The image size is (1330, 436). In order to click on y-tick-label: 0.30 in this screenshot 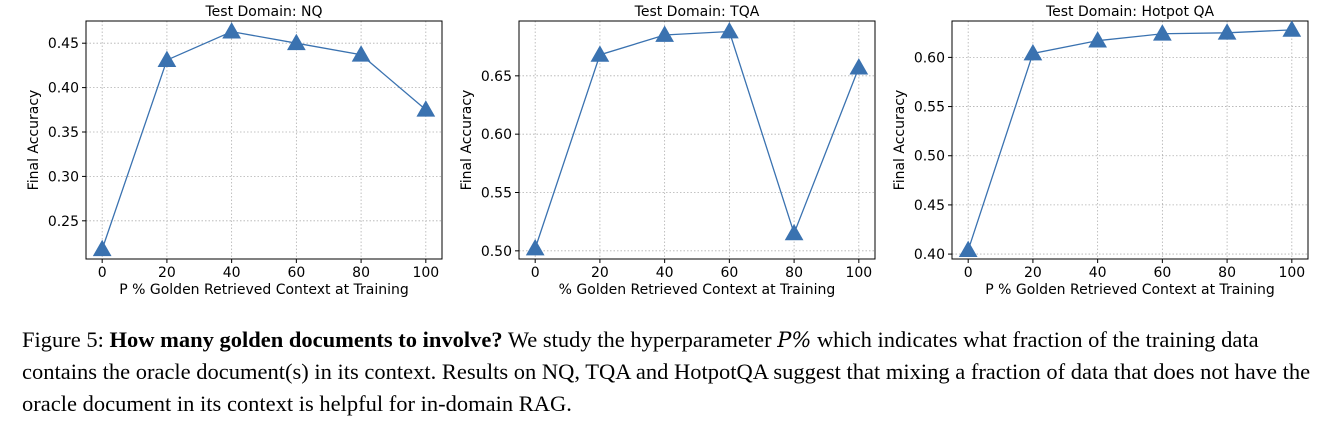, I will do `click(63, 177)`.